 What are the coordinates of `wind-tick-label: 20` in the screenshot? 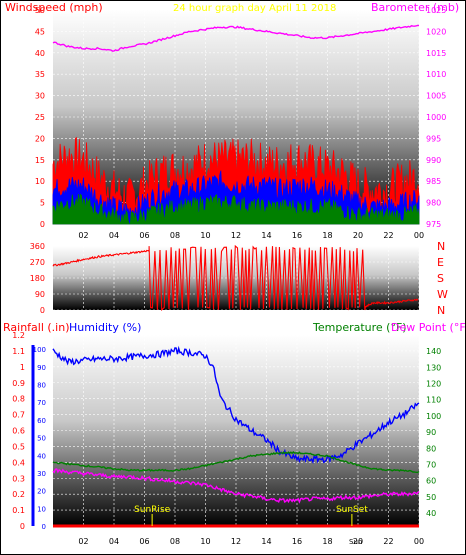 It's located at (40, 138).